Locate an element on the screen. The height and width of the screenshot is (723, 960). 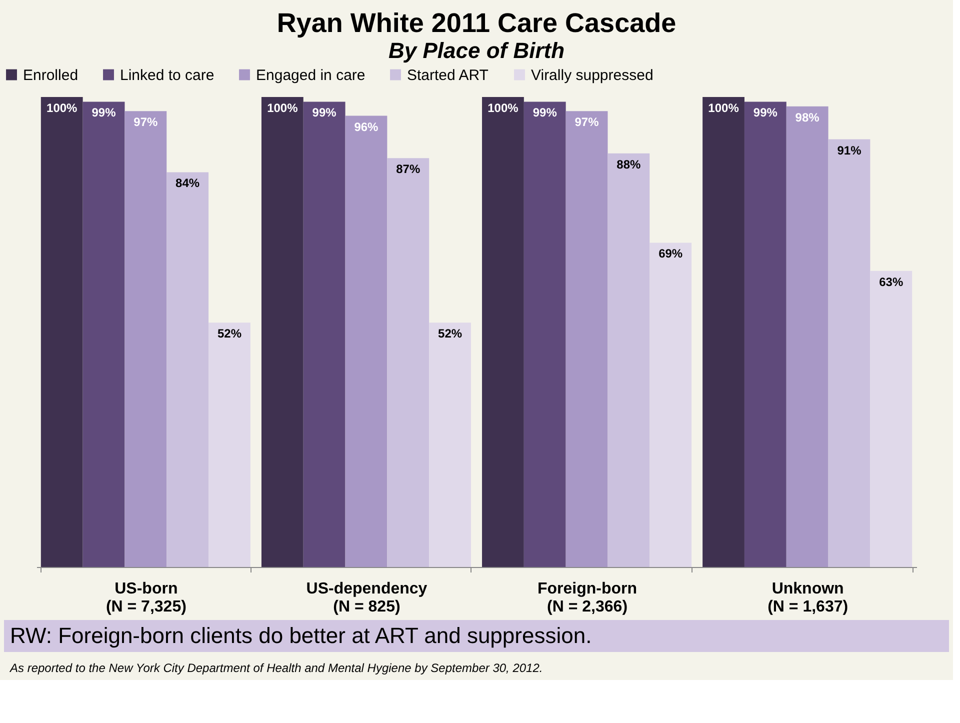
chart-subtitle: By Place of Birth is located at coordinates (476, 50).